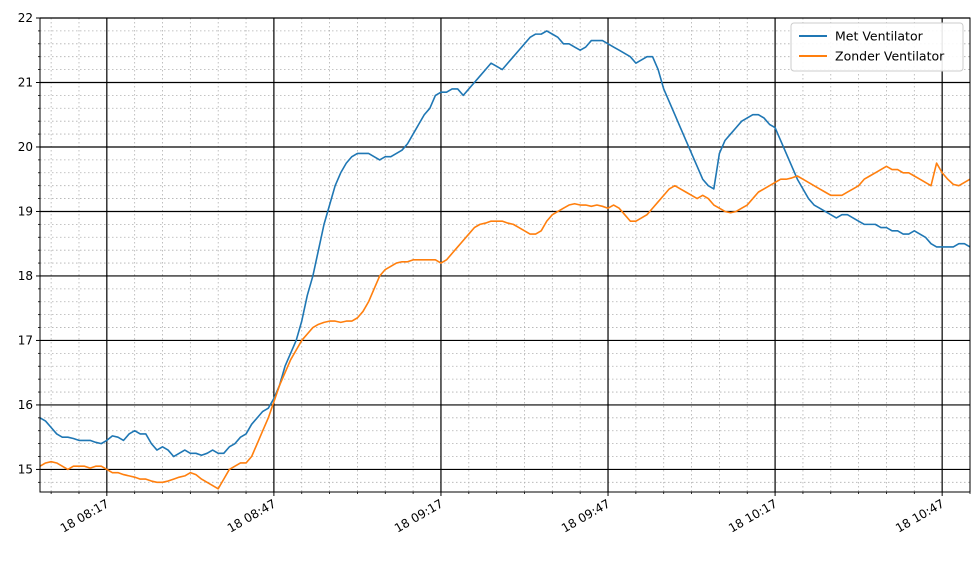 The height and width of the screenshot is (561, 976). Describe the element at coordinates (25, 405) in the screenshot. I see `y-tick-label: 16` at that location.